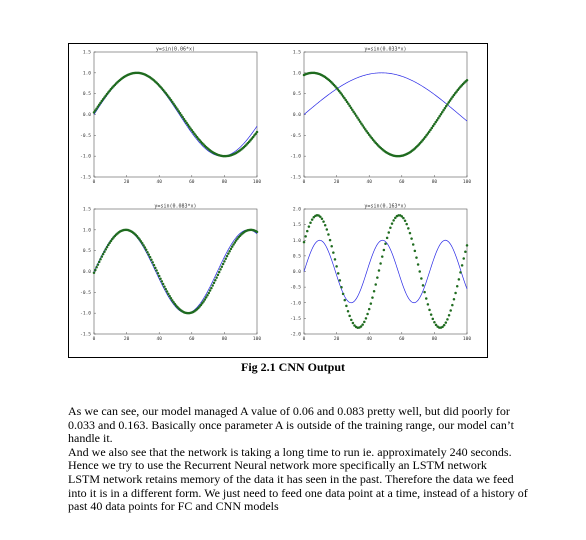  I want to click on y-tick-label: 1.0, so click(297, 73).